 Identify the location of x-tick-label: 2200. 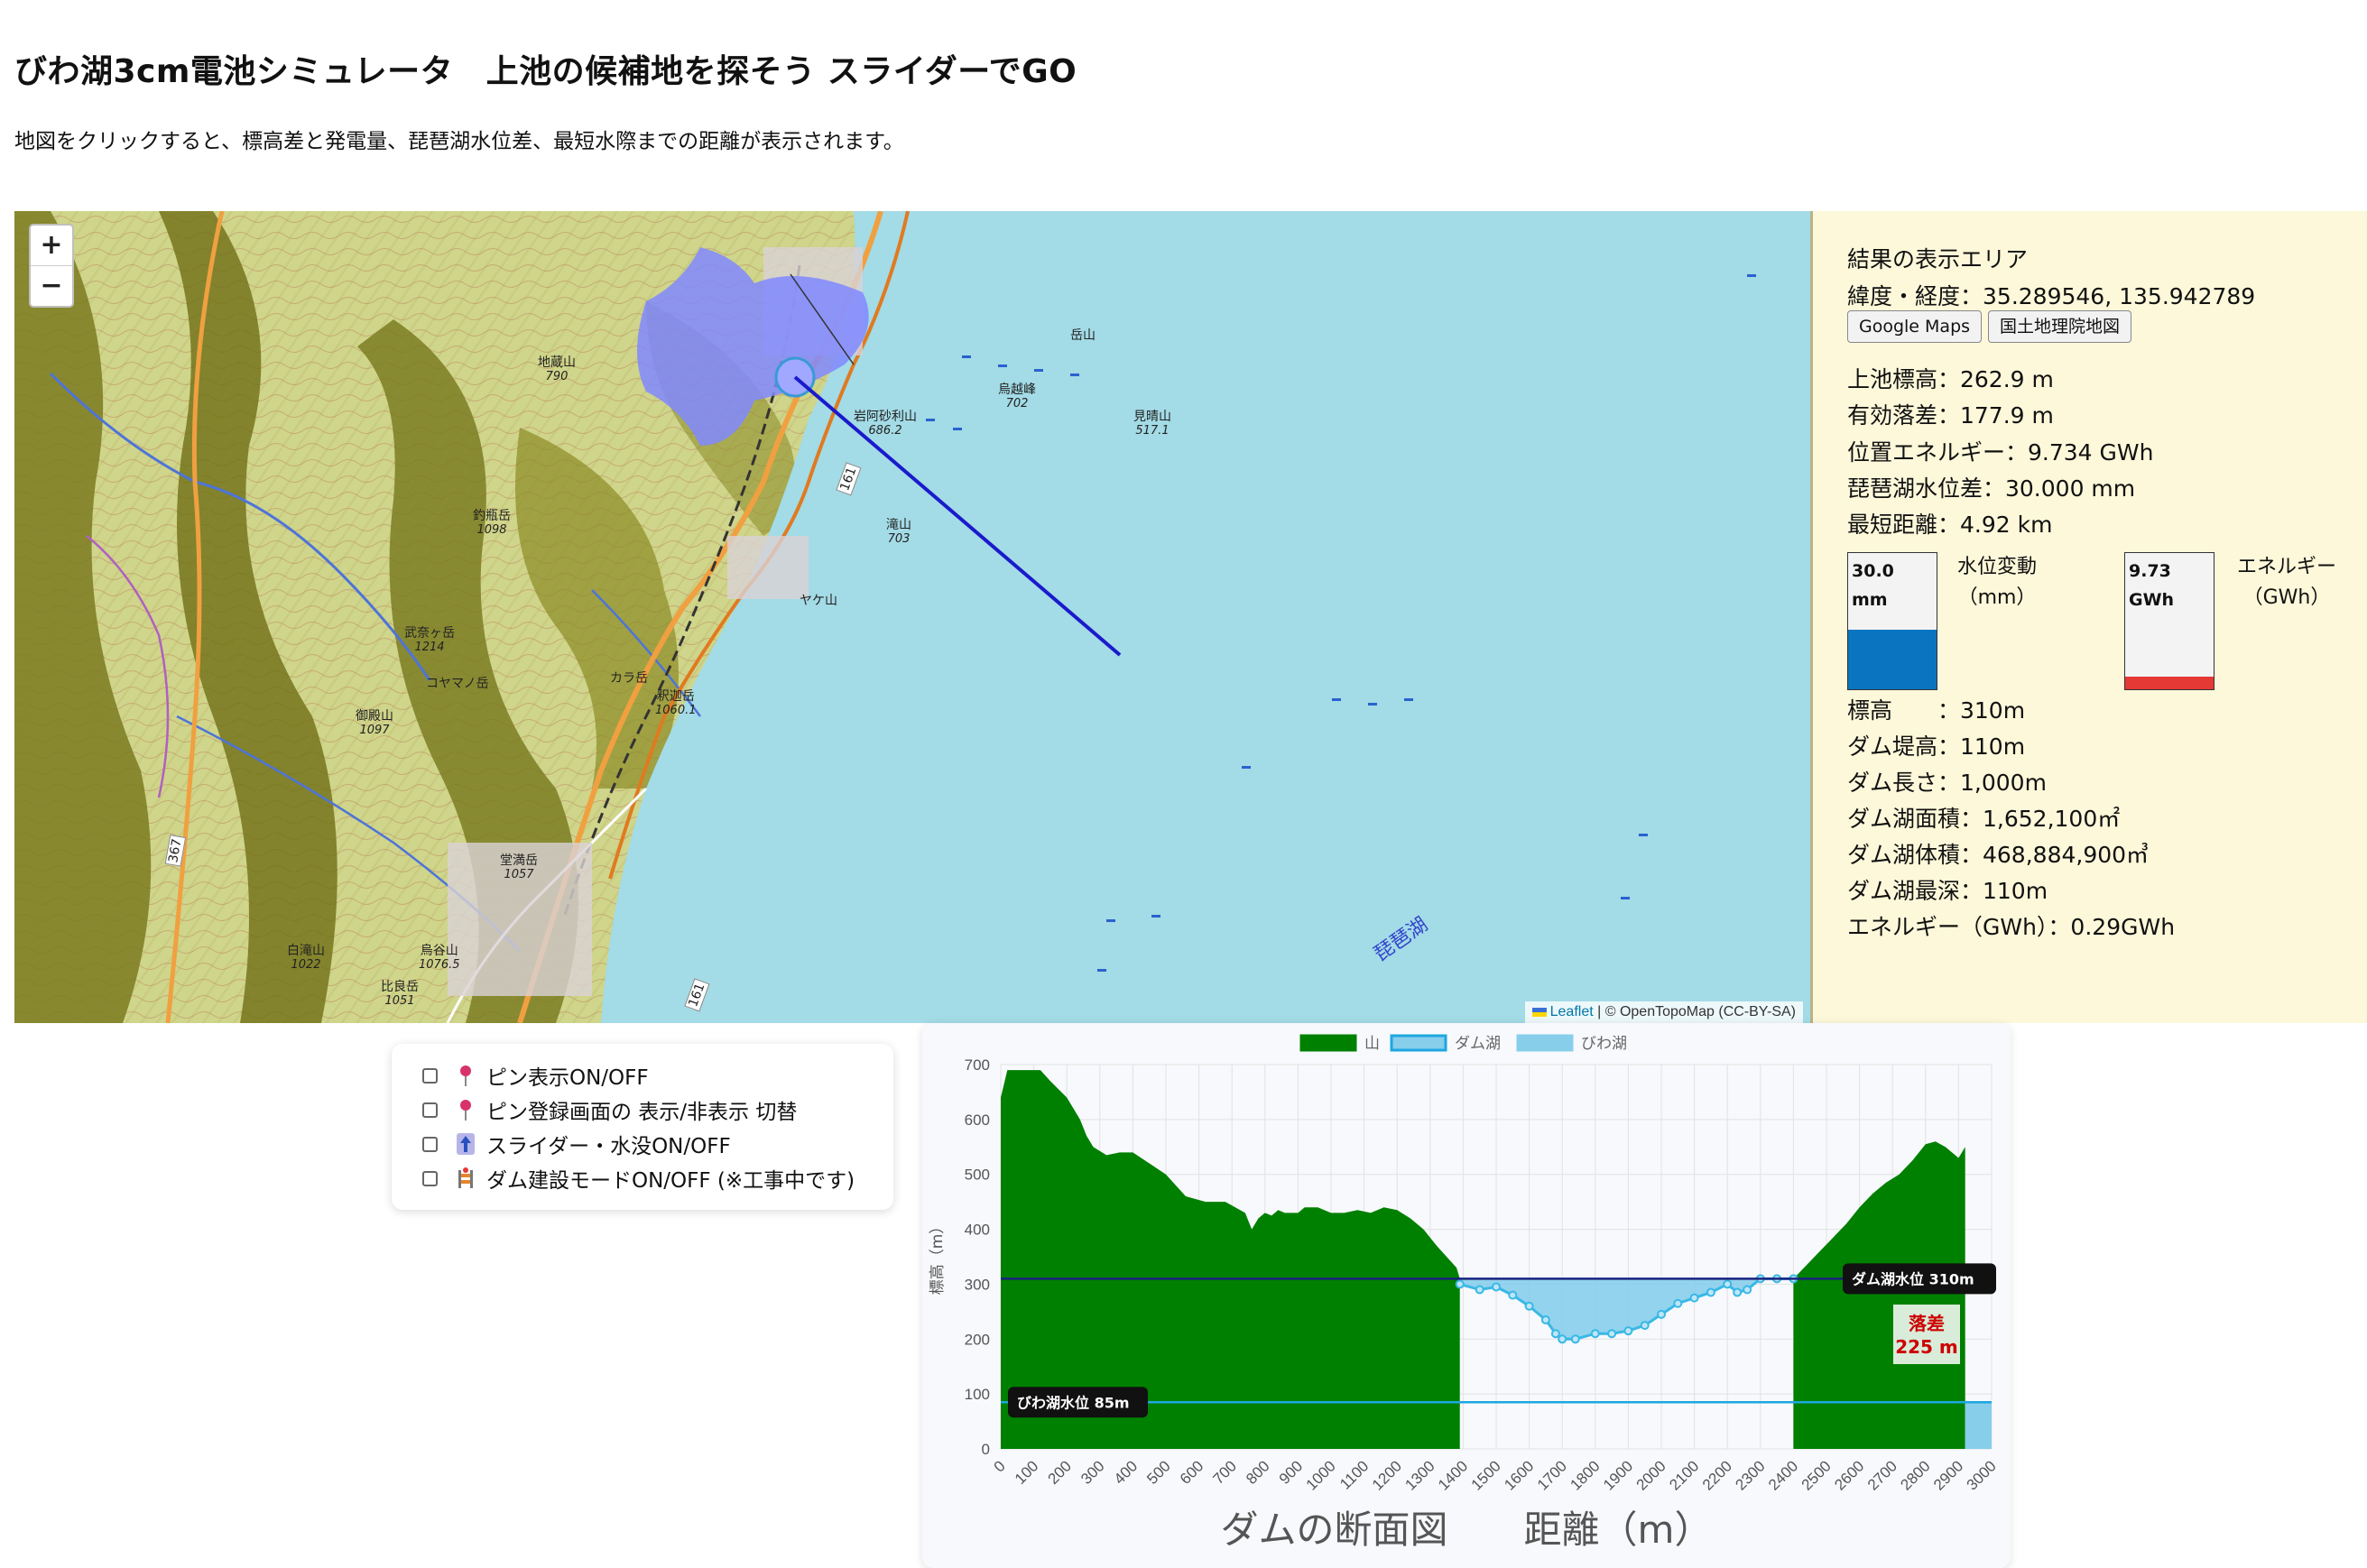
(1717, 1475).